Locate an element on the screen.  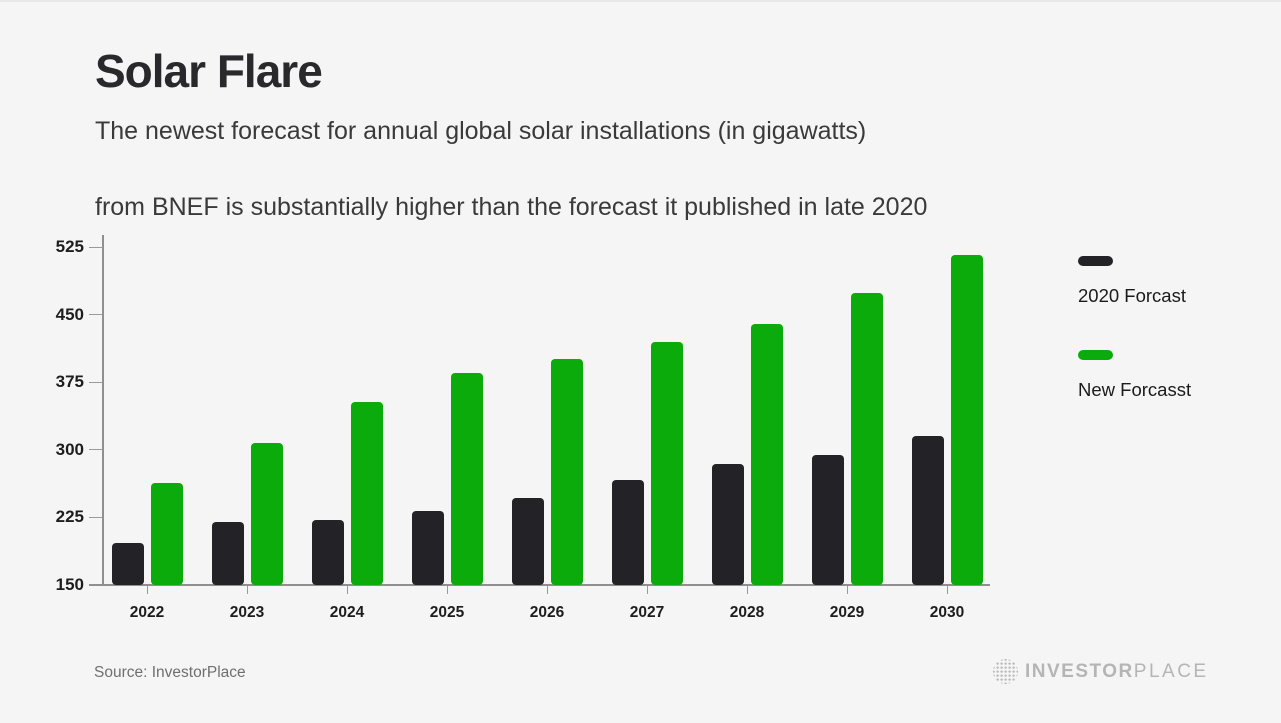
logo-text-investor: INVESTOR is located at coordinates (1079, 671).